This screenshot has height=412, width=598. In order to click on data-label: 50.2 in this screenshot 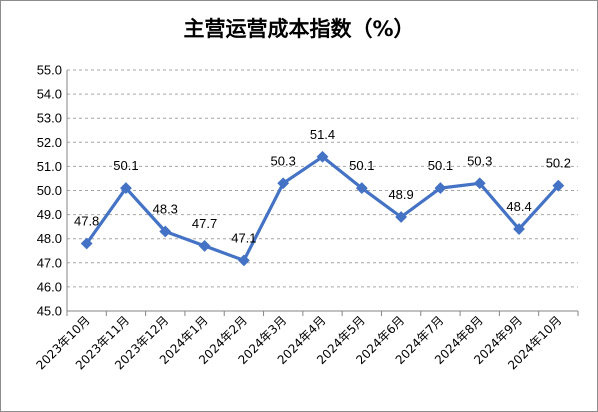, I will do `click(558, 163)`.